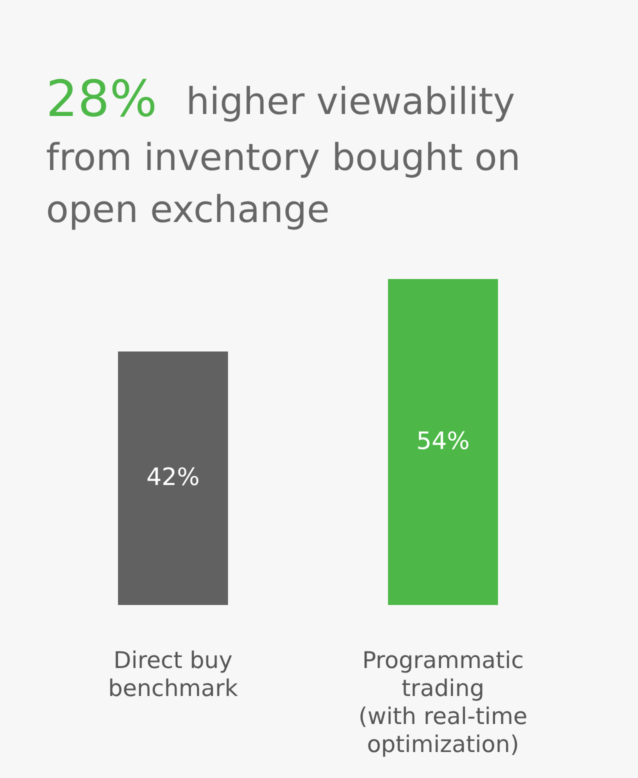 This screenshot has height=778, width=638. What do you see at coordinates (173, 675) in the screenshot?
I see `x-tick-label: Direct buy benchmark` at bounding box center [173, 675].